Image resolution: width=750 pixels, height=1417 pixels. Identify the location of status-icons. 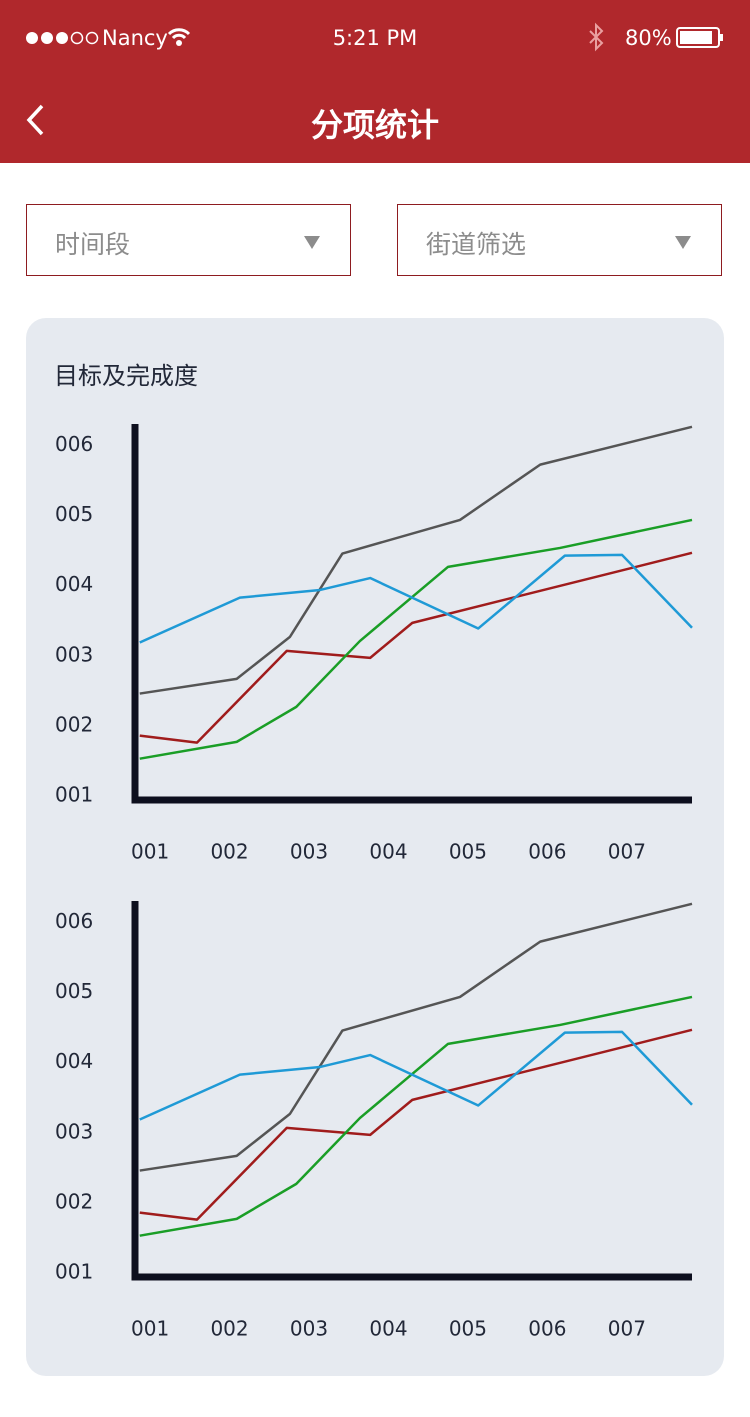
(374, 79).